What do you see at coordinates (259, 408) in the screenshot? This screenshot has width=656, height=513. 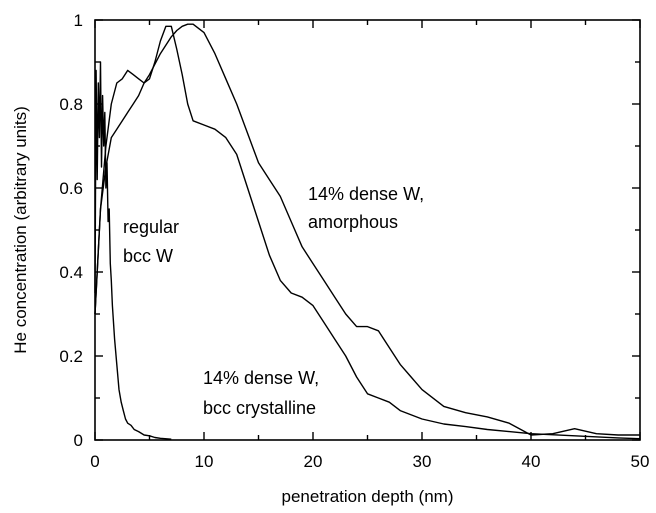 I see `annotation-crystalline-line-2: bcc crystalline` at bounding box center [259, 408].